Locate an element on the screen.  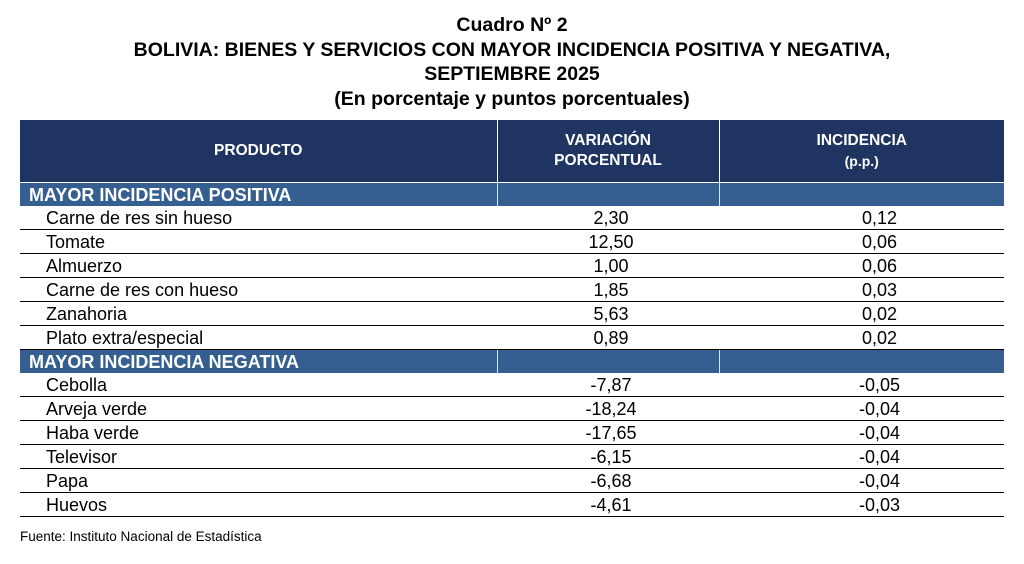
table-row: Papa -6,68 -0,04 is located at coordinates (512, 480).